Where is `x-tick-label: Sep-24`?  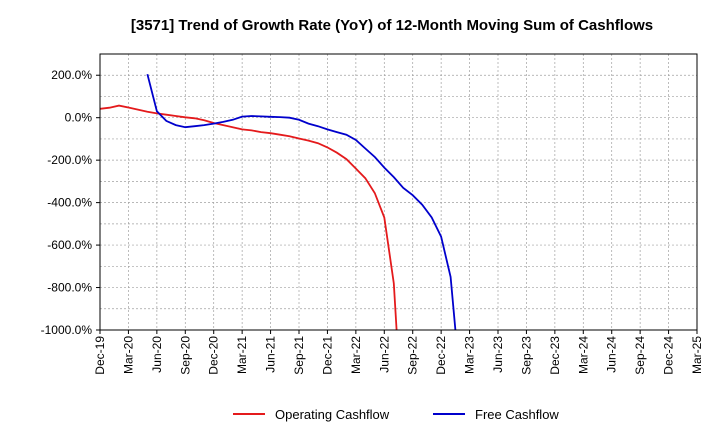 x-tick-label: Sep-24 is located at coordinates (640, 355).